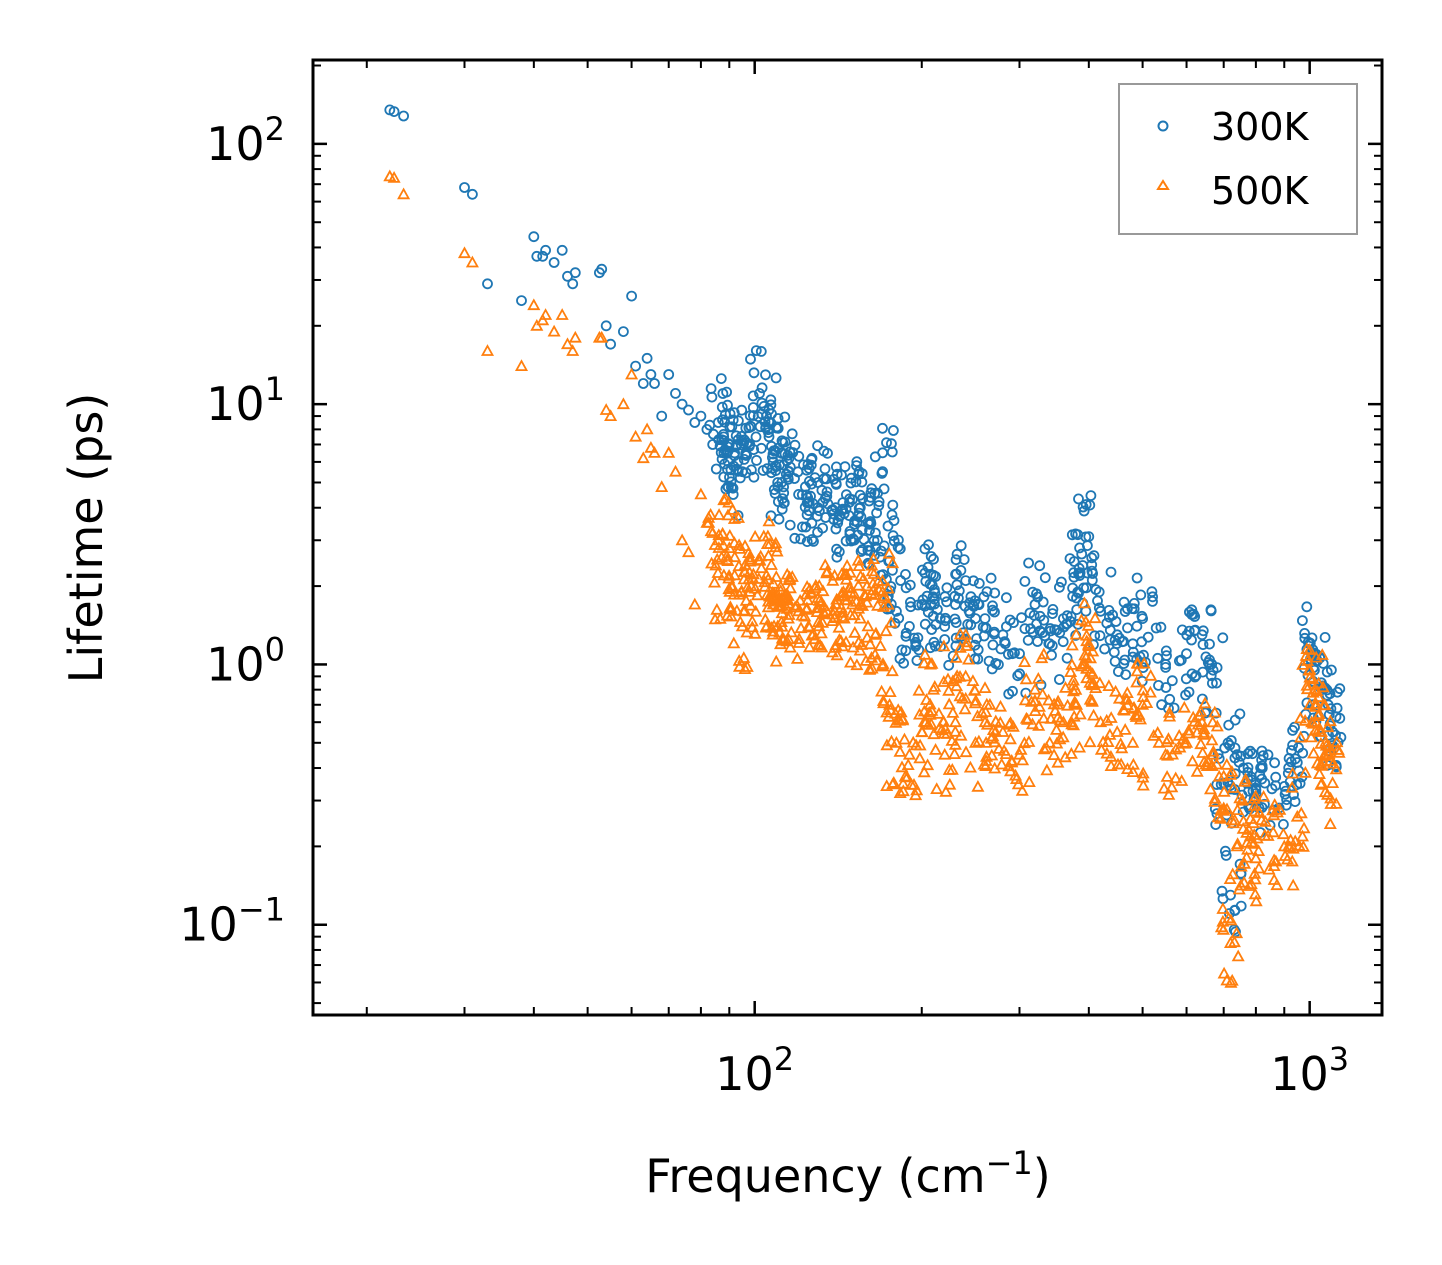 Image resolution: width=1442 pixels, height=1265 pixels. What do you see at coordinates (847, 1173) in the screenshot?
I see `x-axis-label: Frequency (cm−1)` at bounding box center [847, 1173].